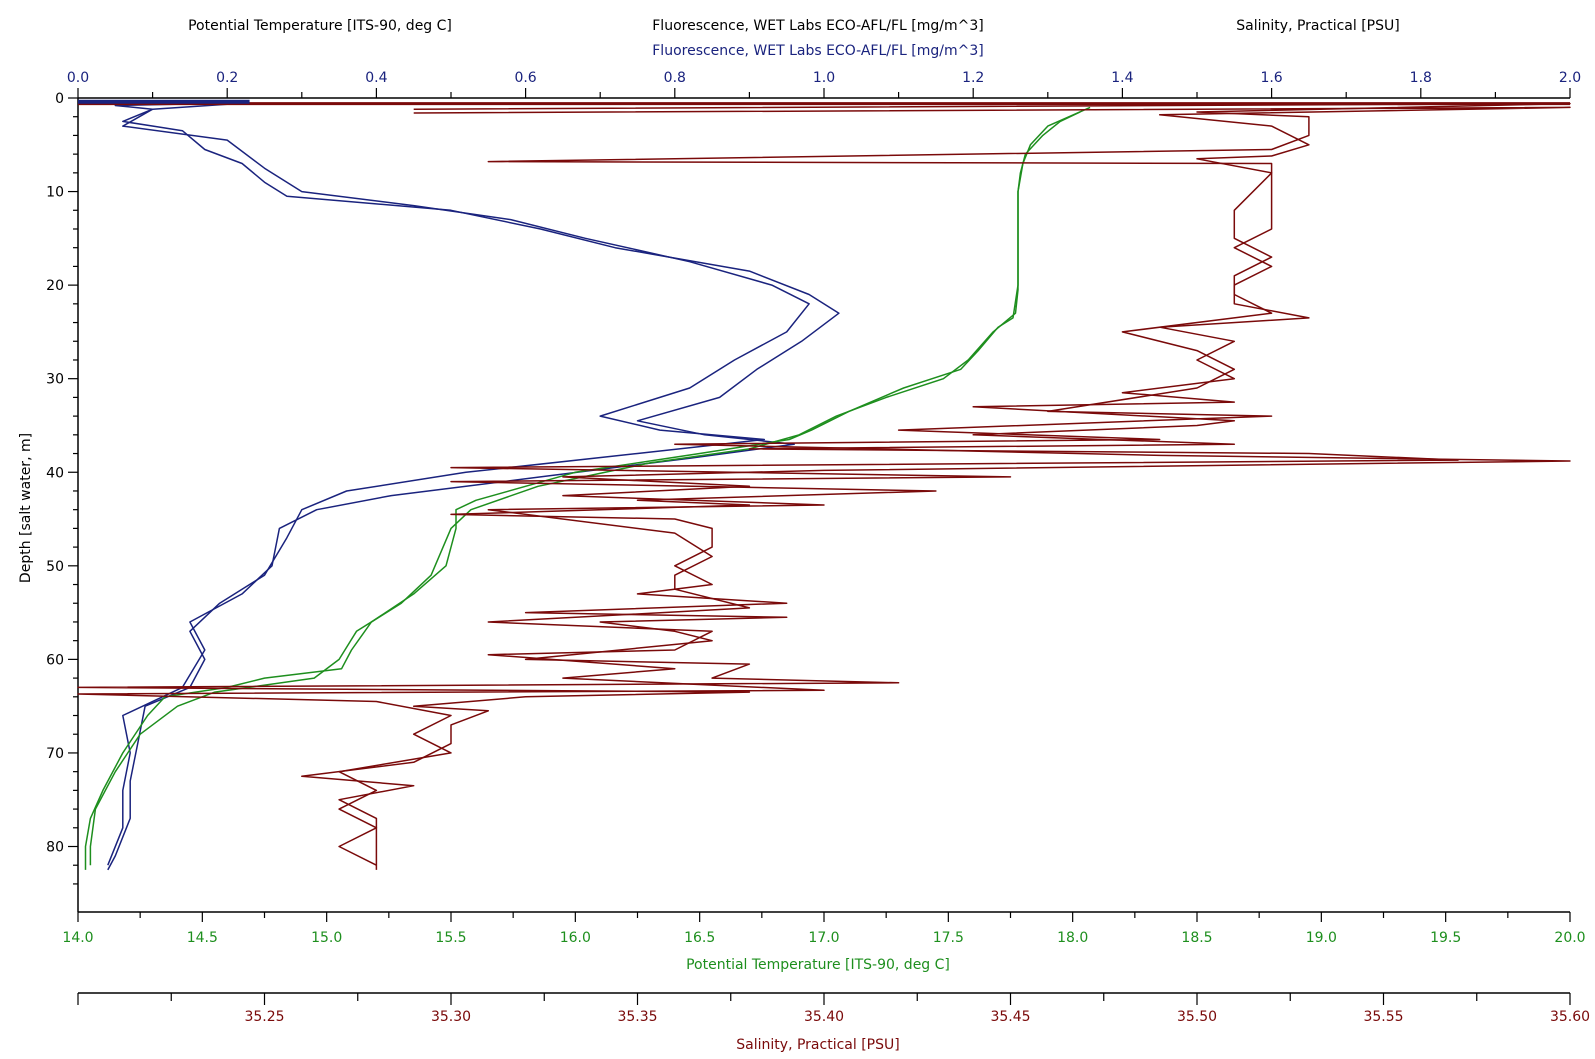  What do you see at coordinates (55, 286) in the screenshot?
I see `depth-tick-label: 20` at bounding box center [55, 286].